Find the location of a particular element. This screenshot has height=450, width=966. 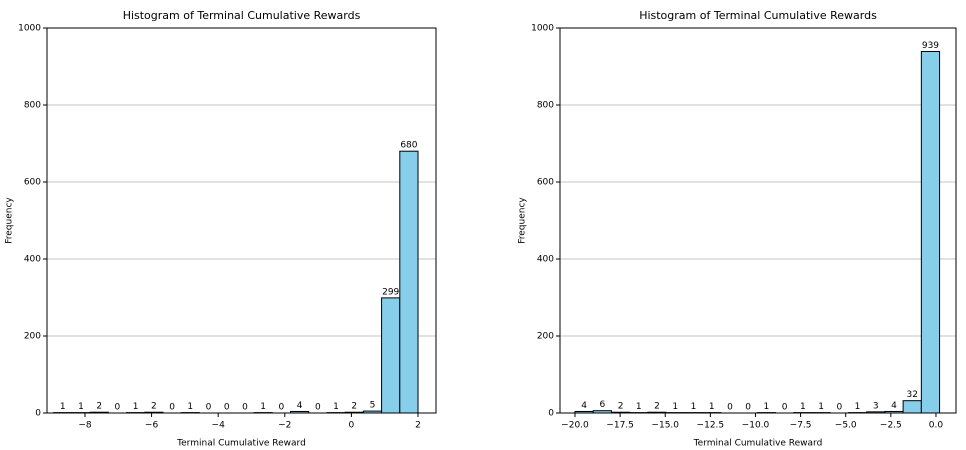

x-tick-label: −8 is located at coordinates (85, 426).